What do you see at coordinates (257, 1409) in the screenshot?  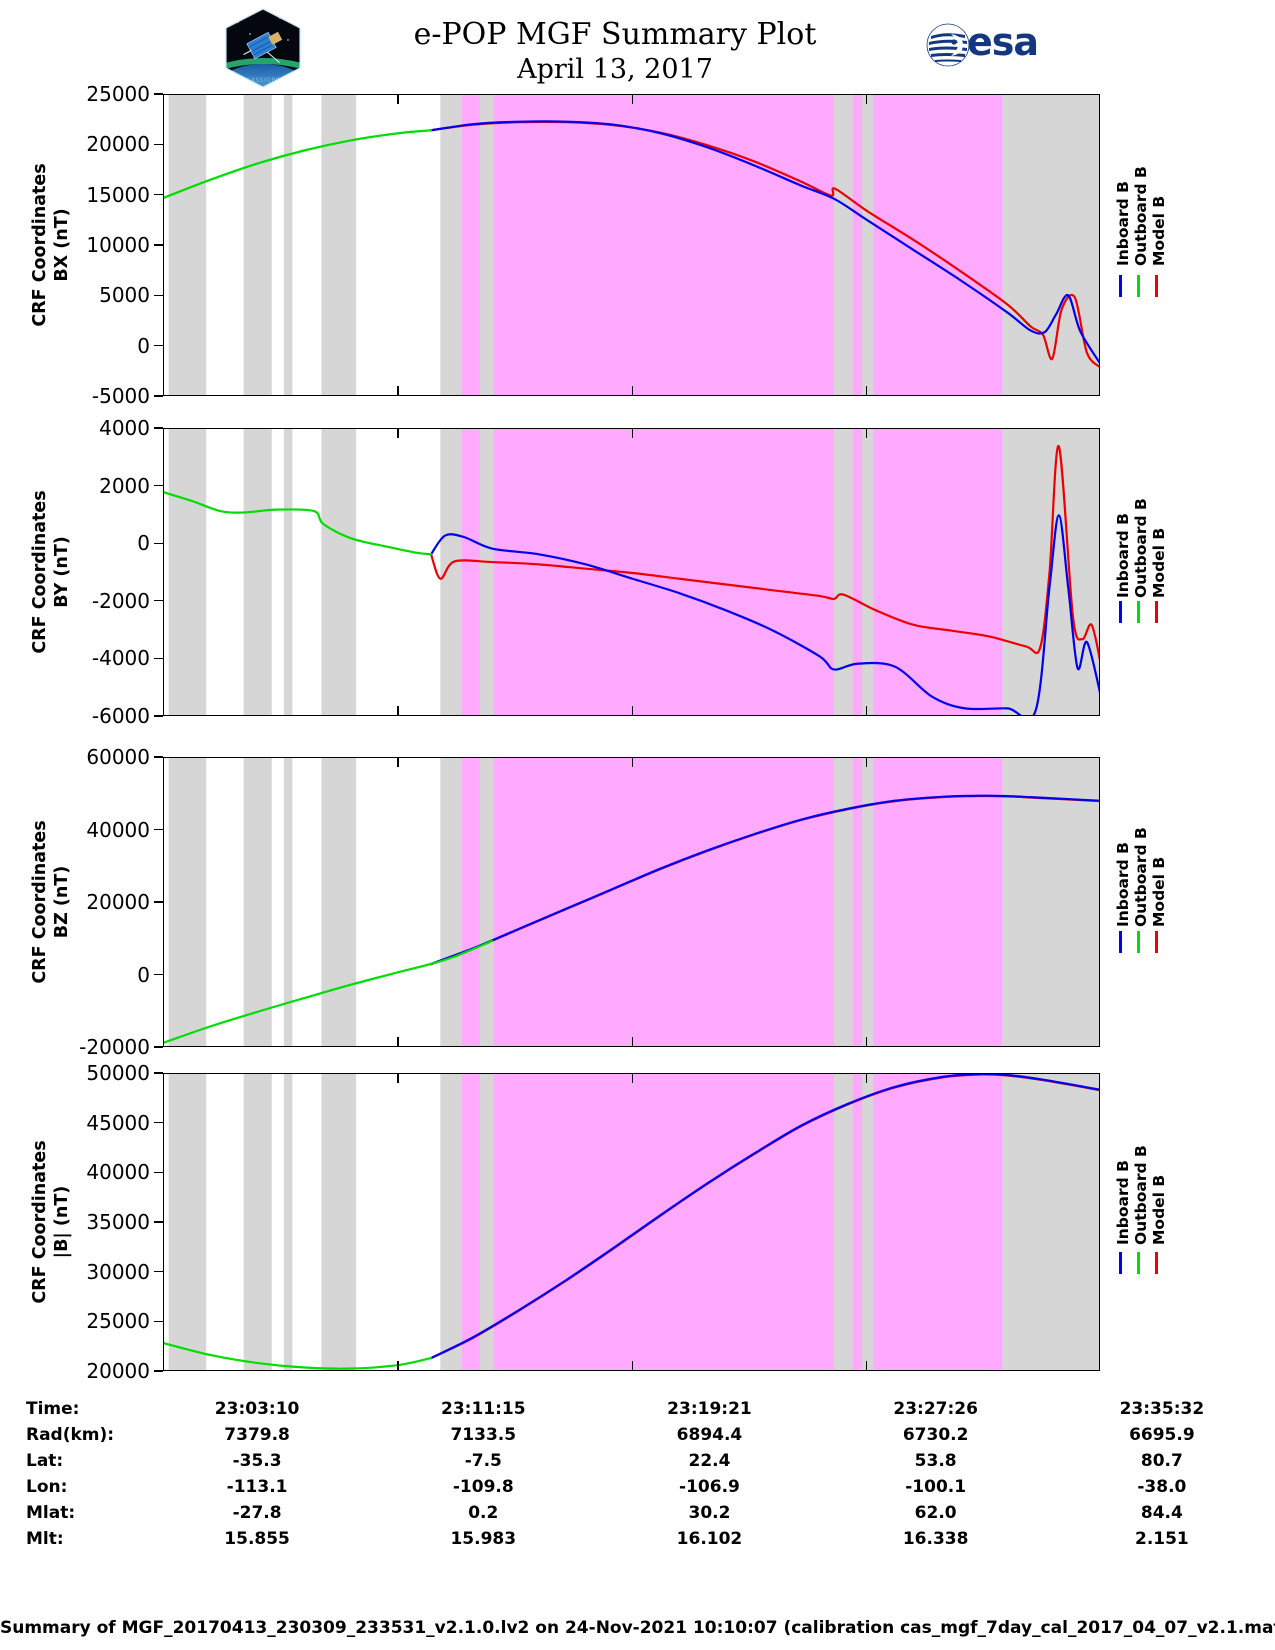 I see `table-cell: 23:03:10` at bounding box center [257, 1409].